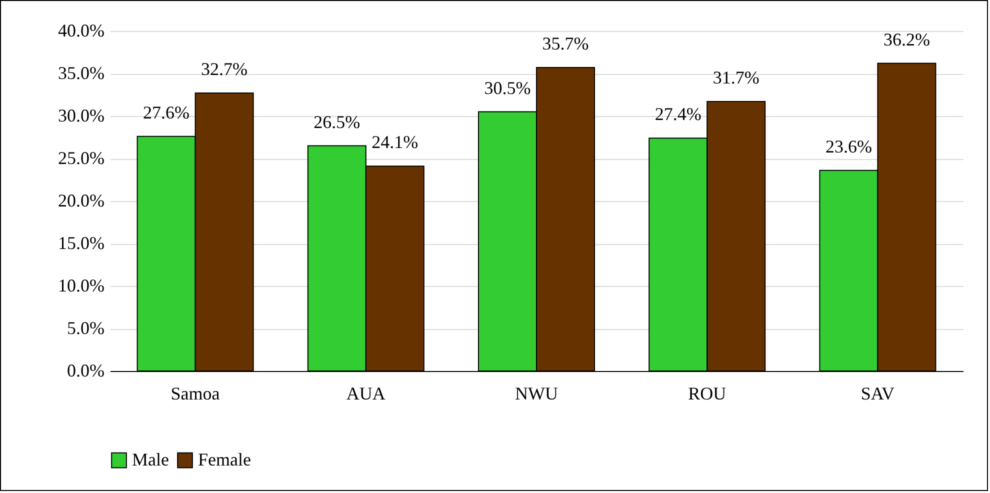  I want to click on y-tick-label: 25.0%, so click(81, 158).